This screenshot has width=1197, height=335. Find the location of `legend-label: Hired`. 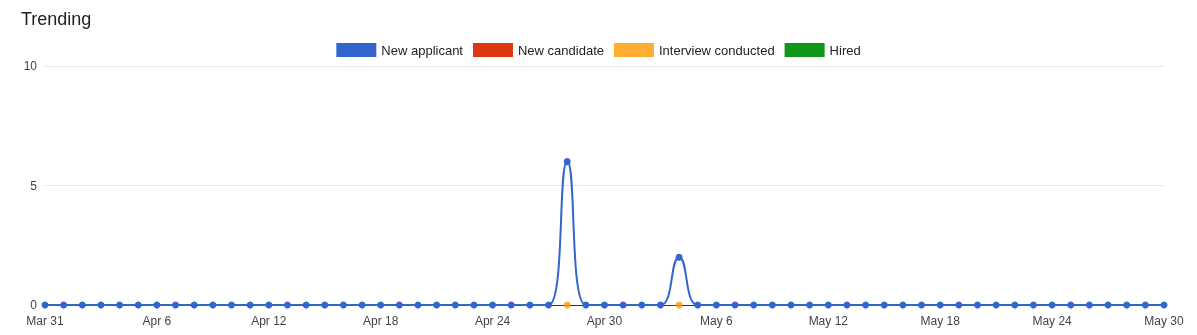

legend-label: Hired is located at coordinates (845, 50).